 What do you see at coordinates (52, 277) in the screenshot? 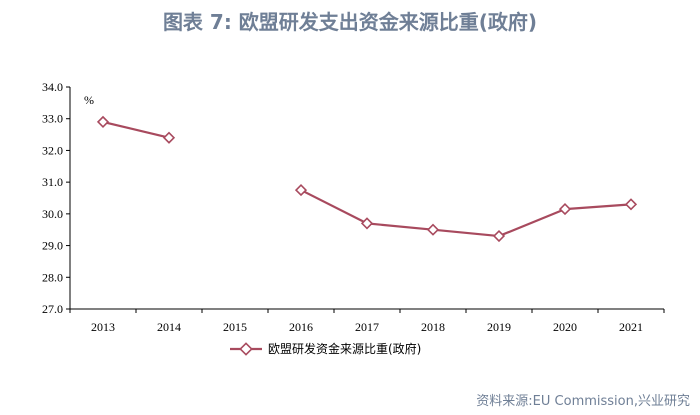
I see `y-tick-label: 28.0` at bounding box center [52, 277].